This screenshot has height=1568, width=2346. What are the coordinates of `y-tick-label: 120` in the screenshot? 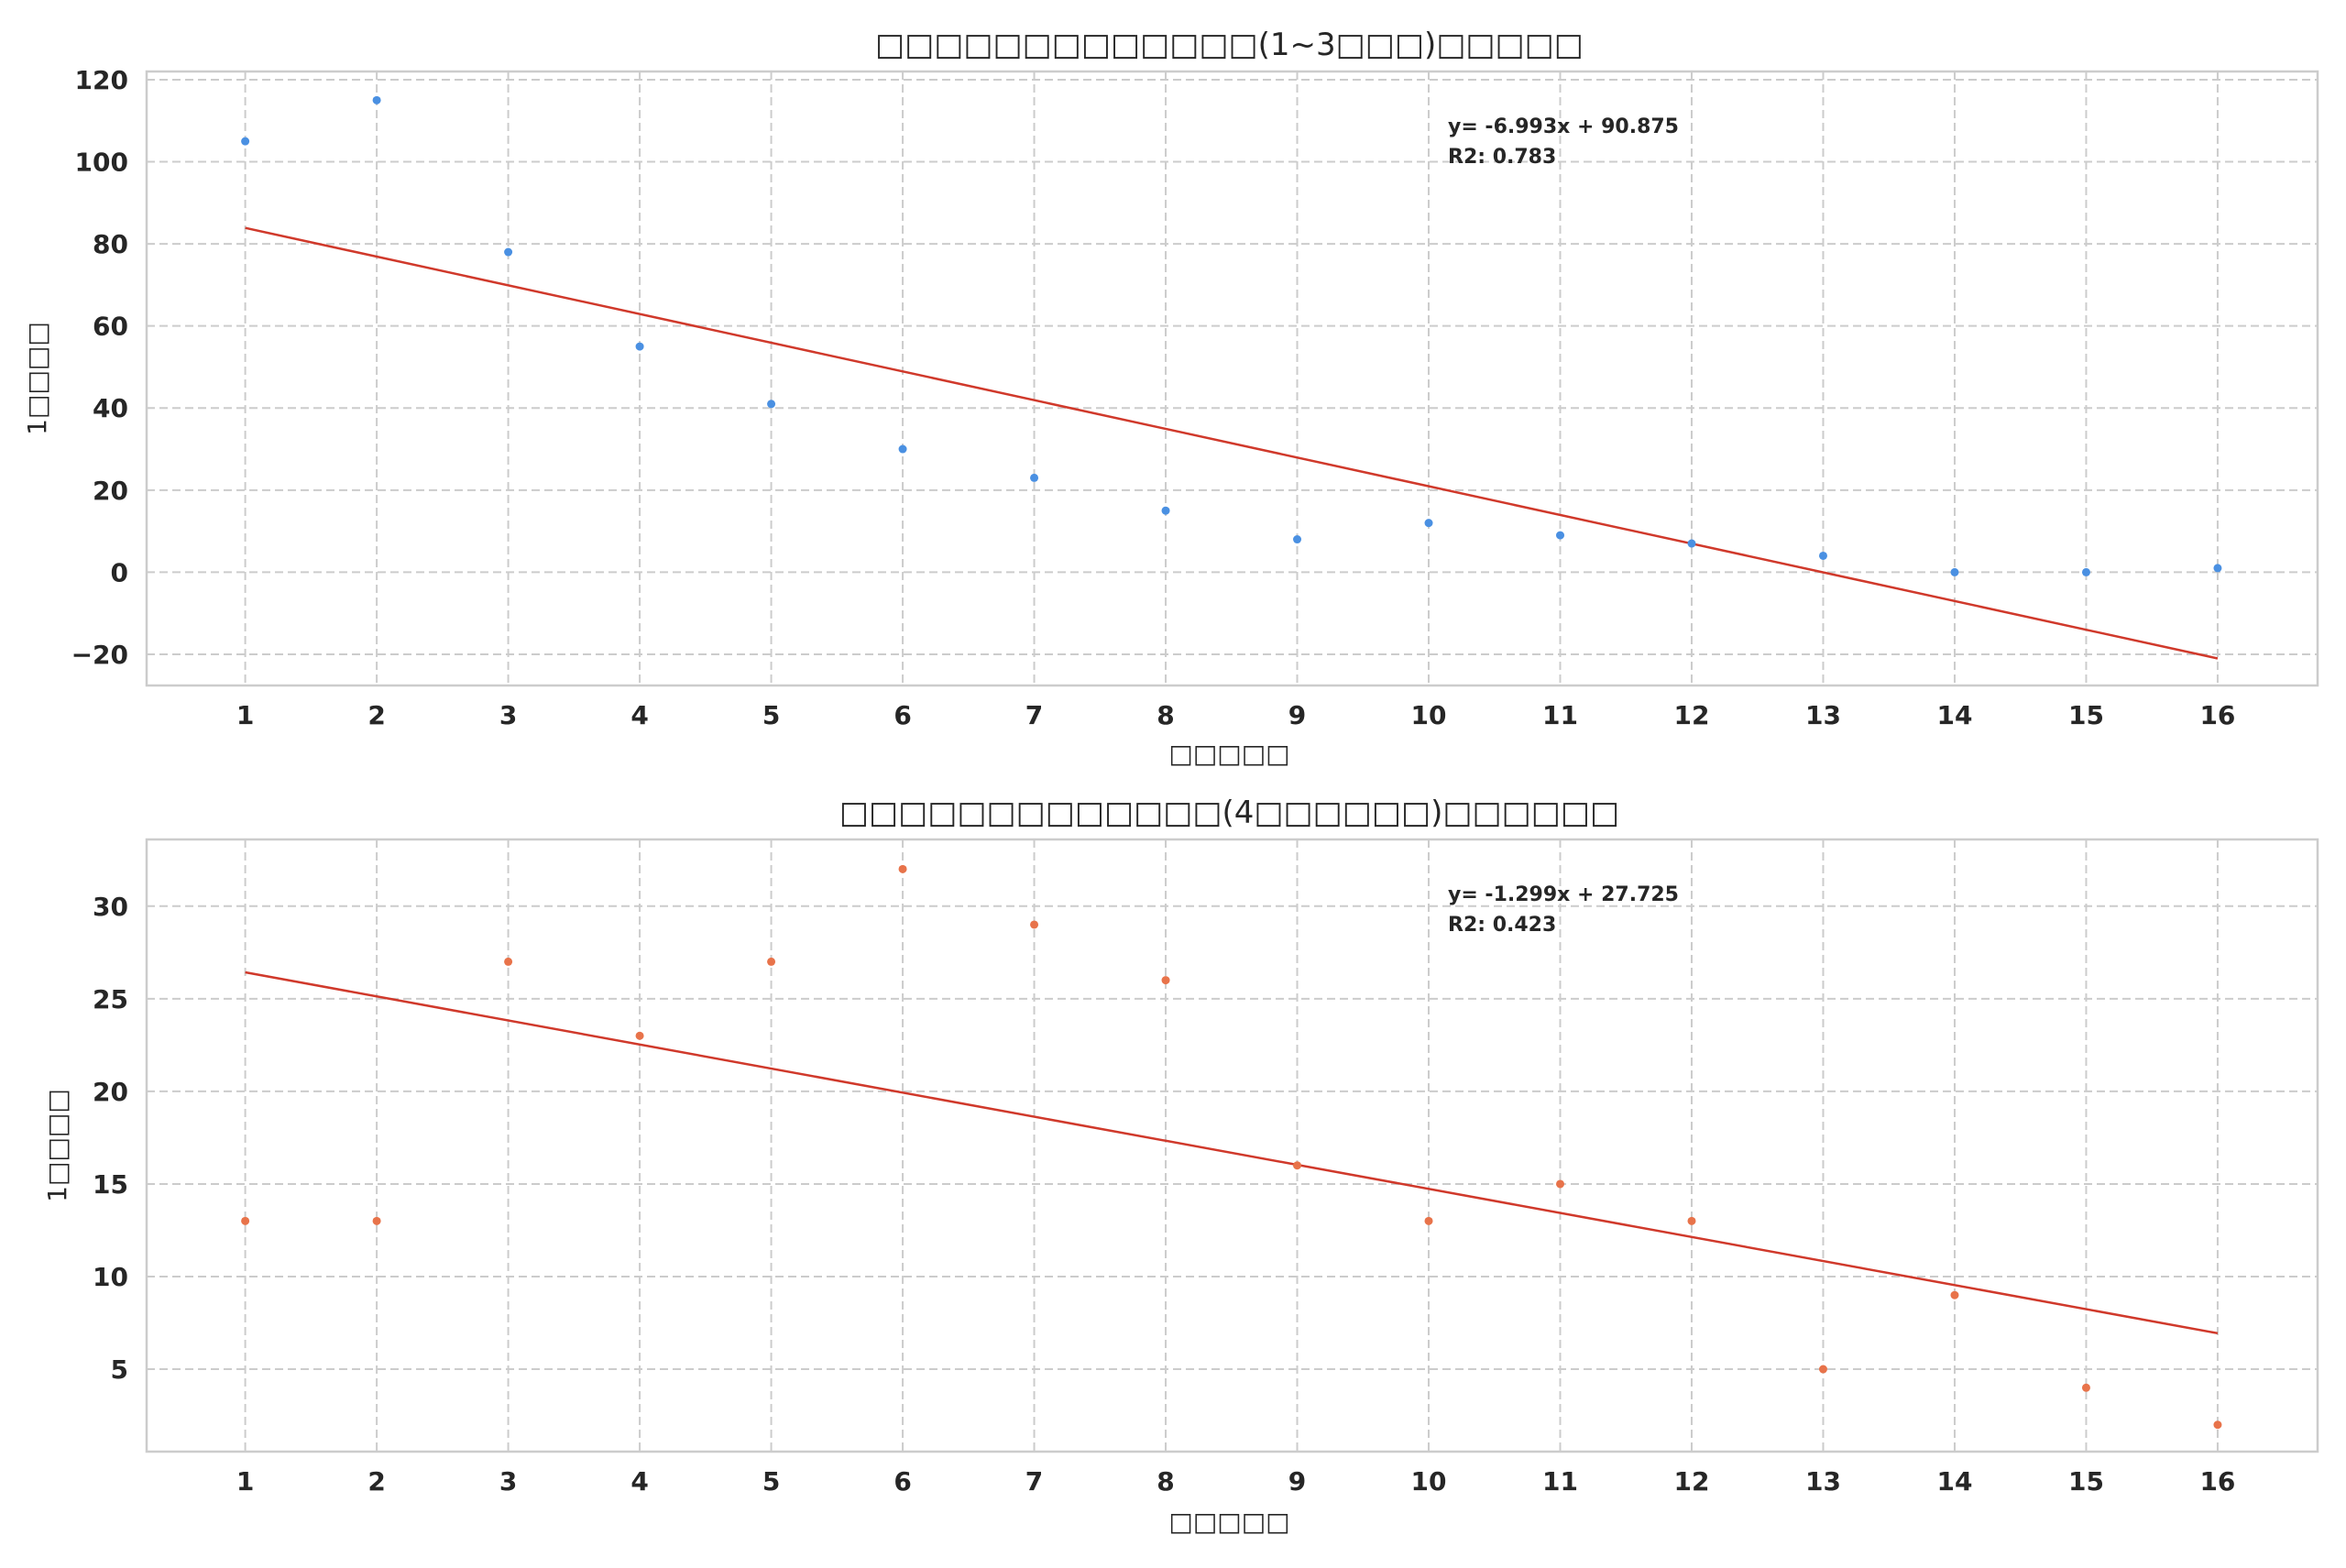 It's located at (102, 80).